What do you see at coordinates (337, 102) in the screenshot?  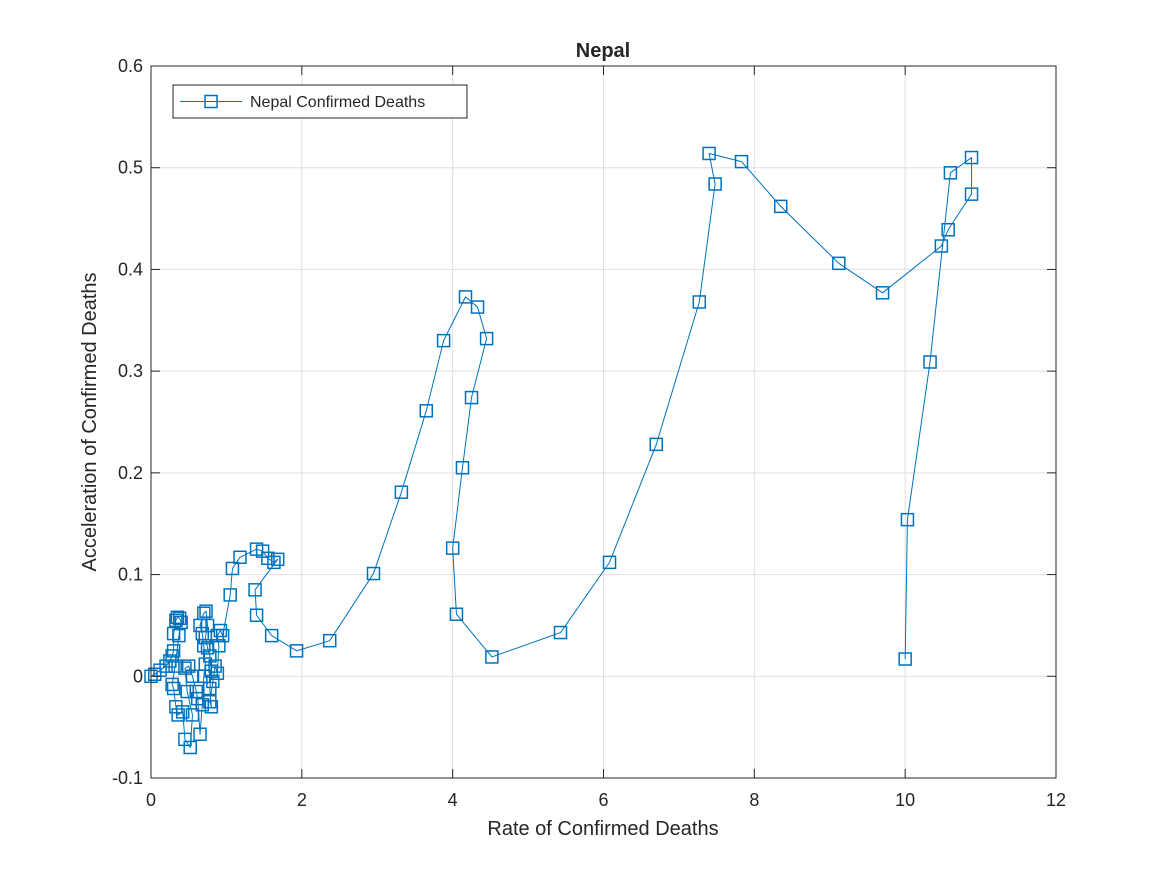 I see `legend-entry-label: Nepal Confirmed Deaths` at bounding box center [337, 102].